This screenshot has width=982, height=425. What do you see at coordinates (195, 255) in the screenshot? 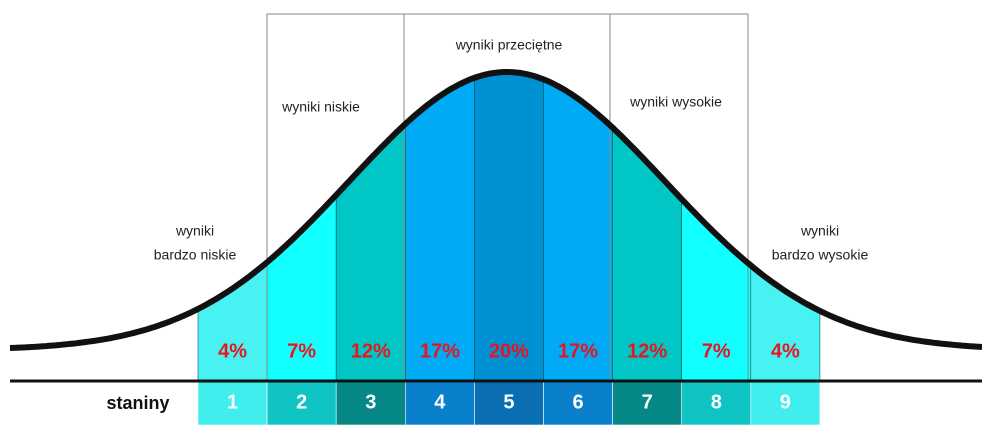
I see `group-label: bardzo niskie` at bounding box center [195, 255].